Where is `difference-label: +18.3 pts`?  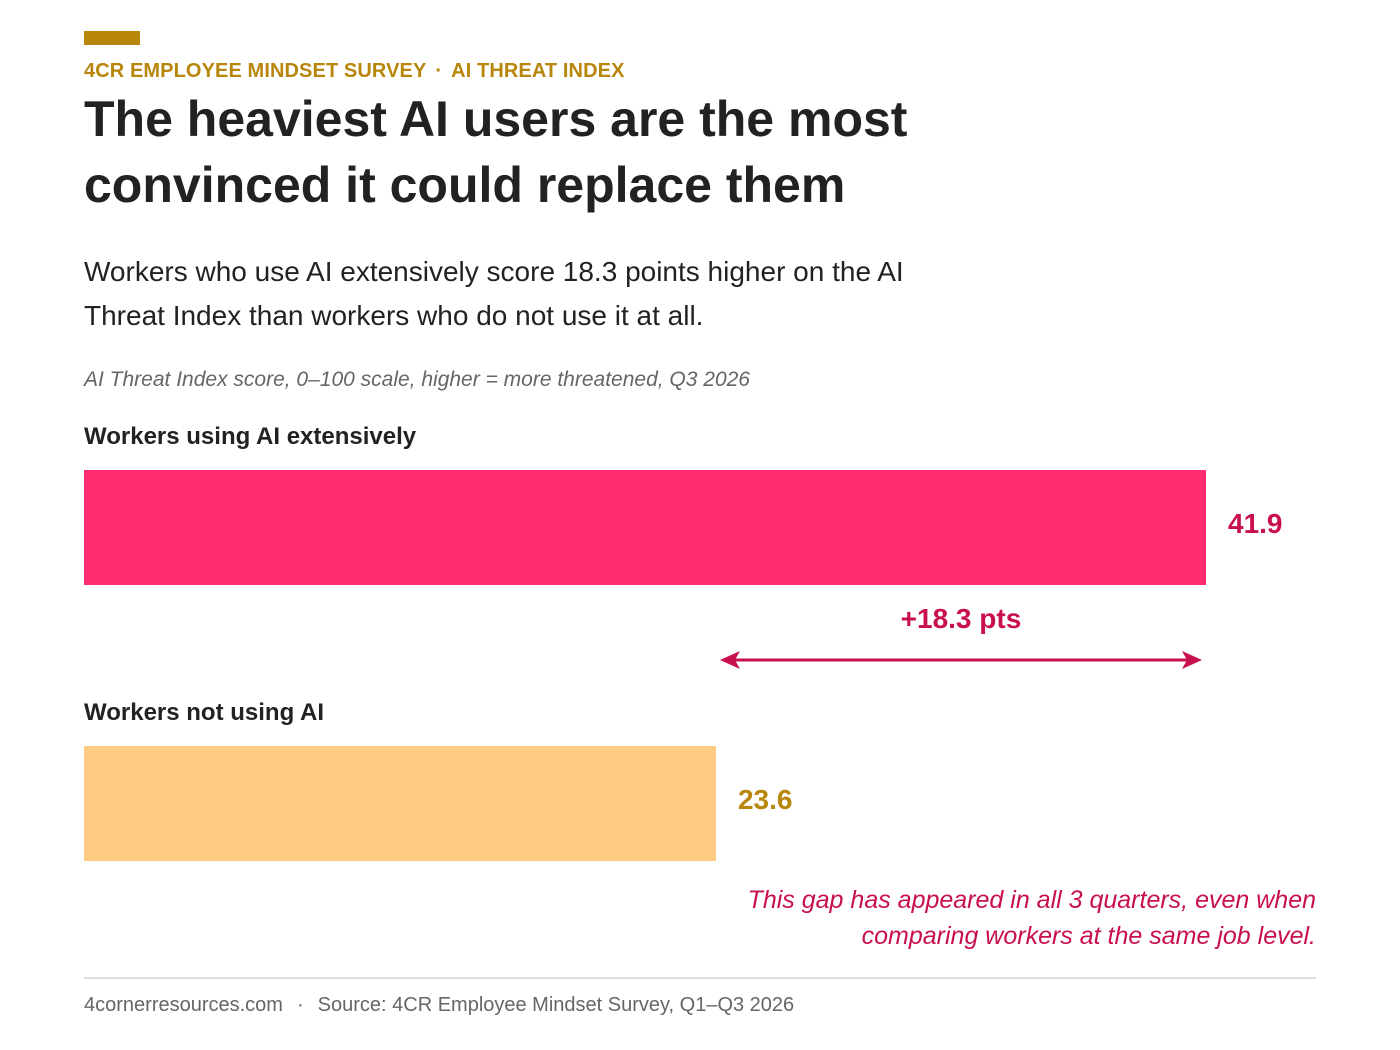
difference-label: +18.3 pts is located at coordinates (961, 618).